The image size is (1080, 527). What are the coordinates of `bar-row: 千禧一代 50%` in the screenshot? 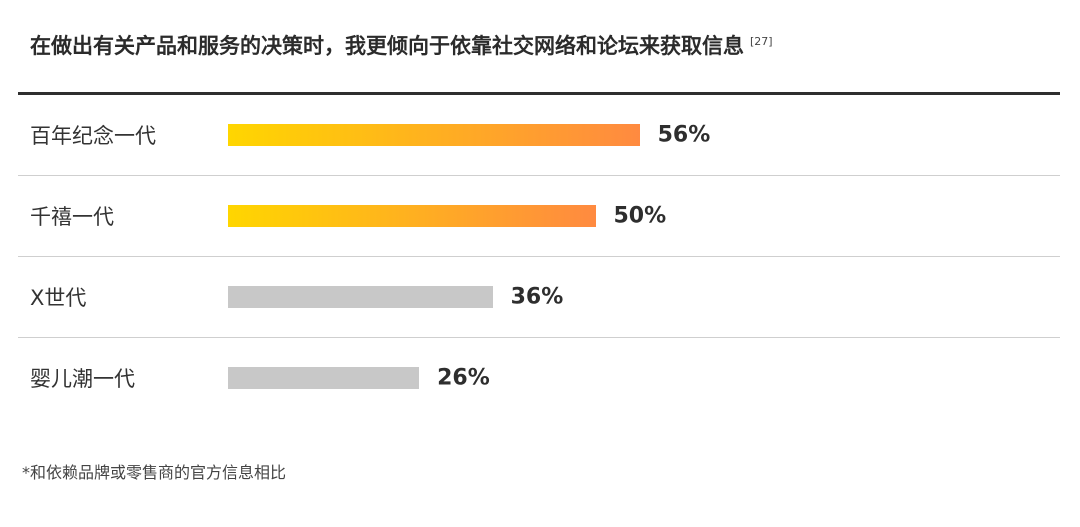 It's located at (539, 216).